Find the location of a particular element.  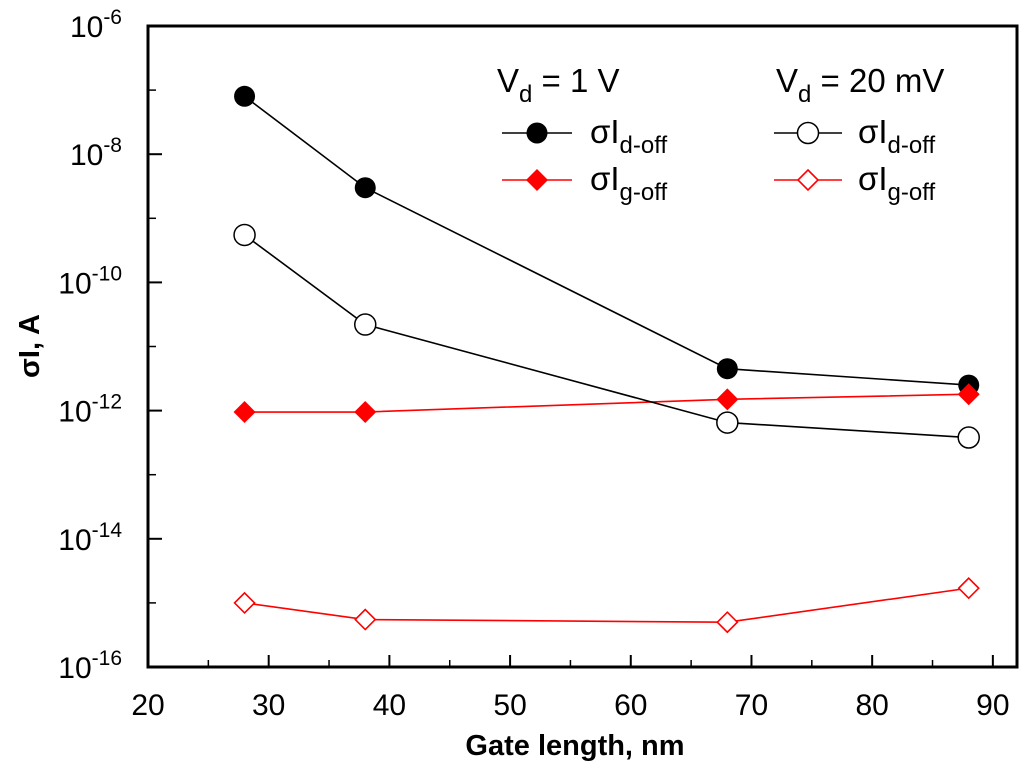

x-tick-label: 40 is located at coordinates (389, 705).